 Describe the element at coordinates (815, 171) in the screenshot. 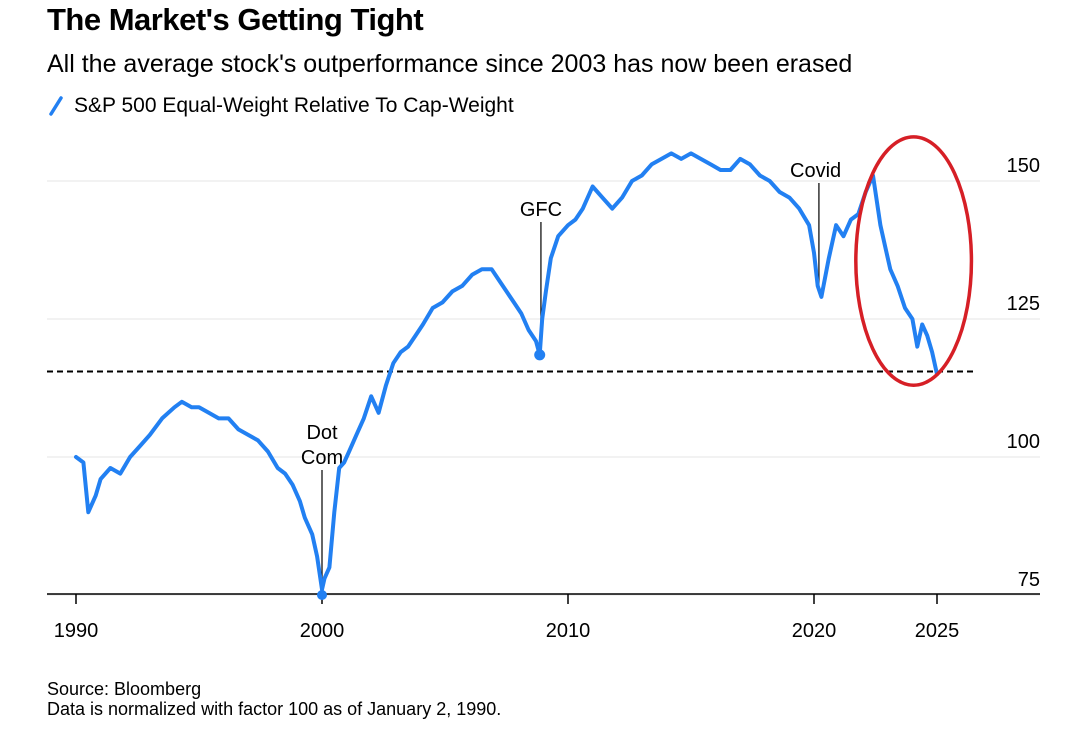

I see `annotation-covid: Covid` at that location.